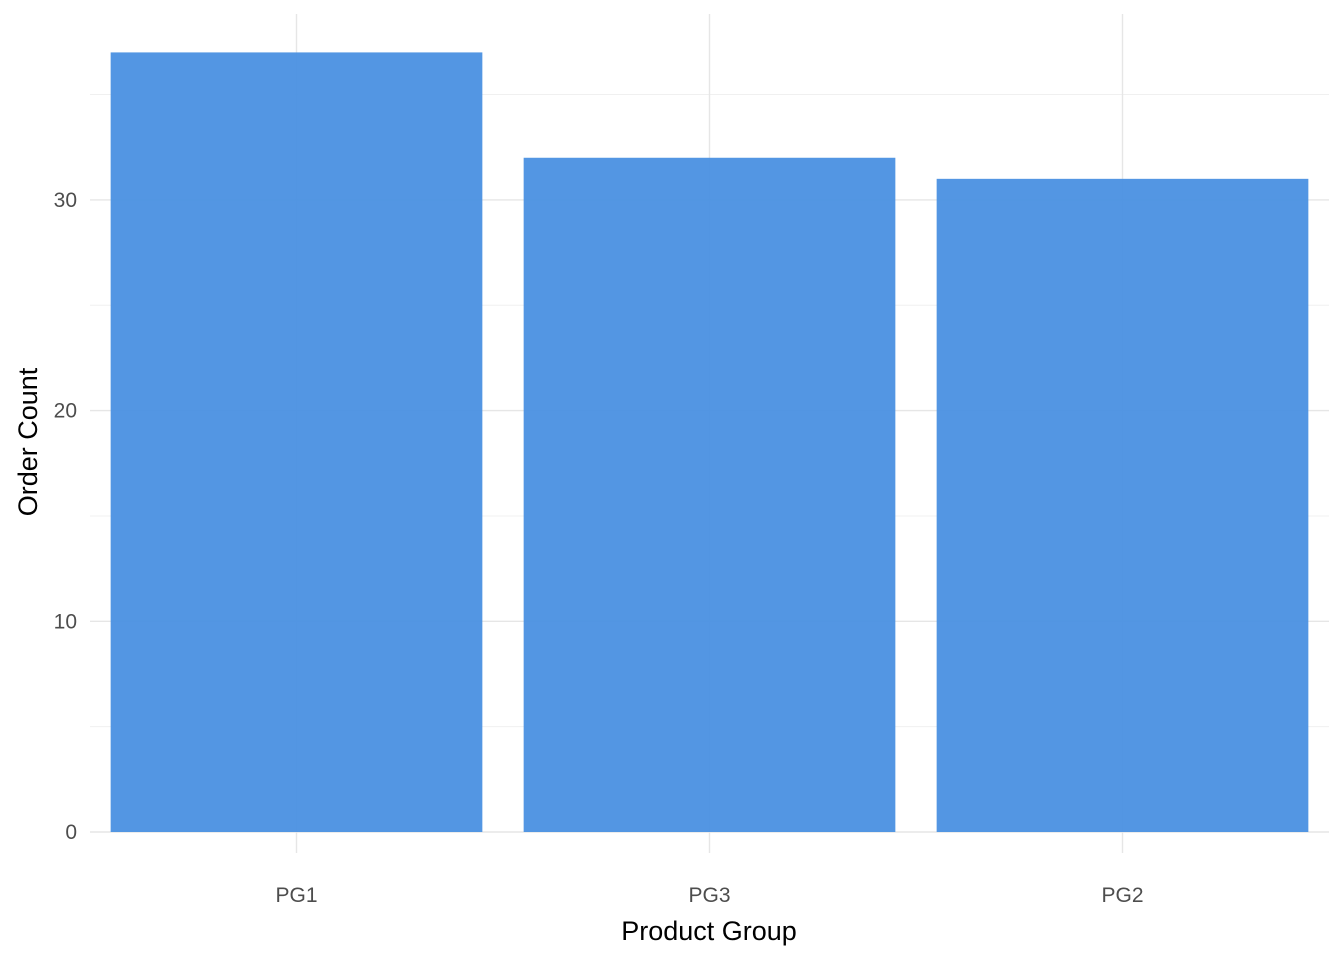  What do you see at coordinates (71, 832) in the screenshot?
I see `y-tick-label: 0` at bounding box center [71, 832].